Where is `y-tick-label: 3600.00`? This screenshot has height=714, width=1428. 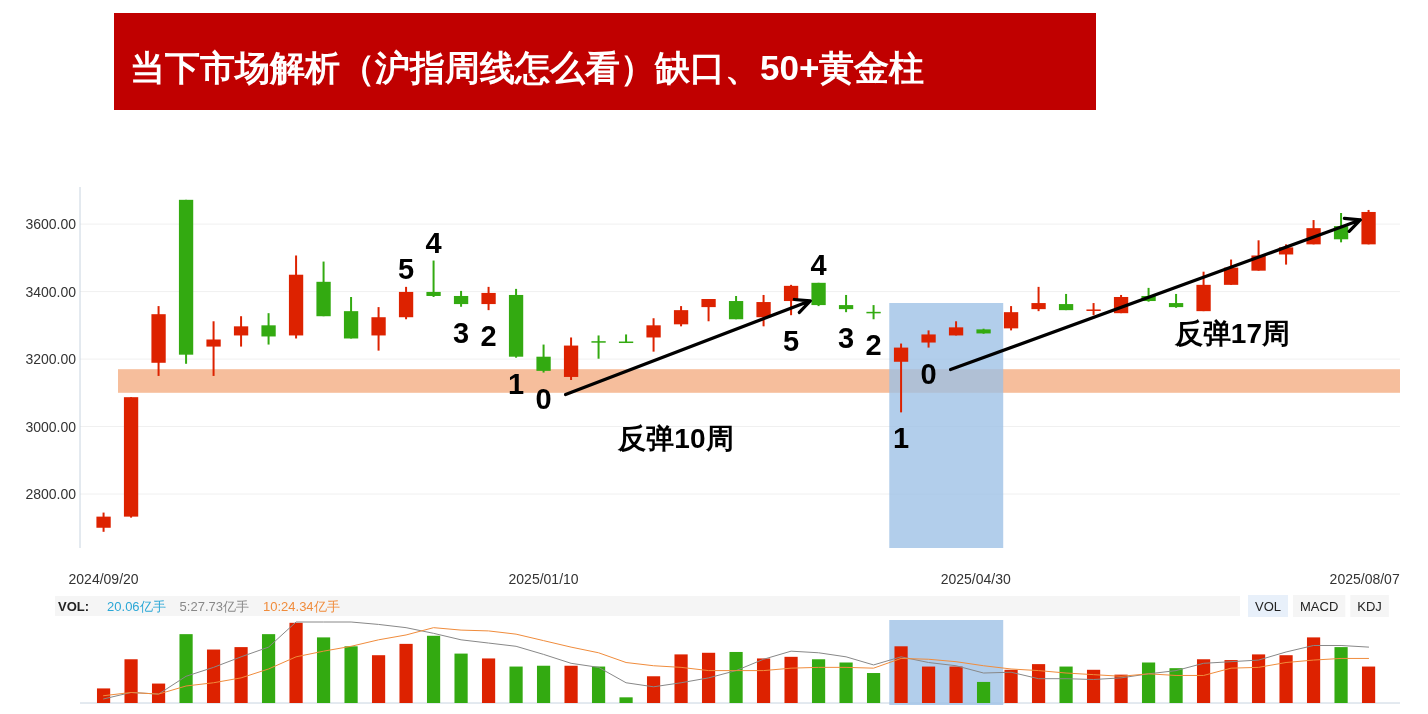 y-tick-label: 3600.00 is located at coordinates (51, 224).